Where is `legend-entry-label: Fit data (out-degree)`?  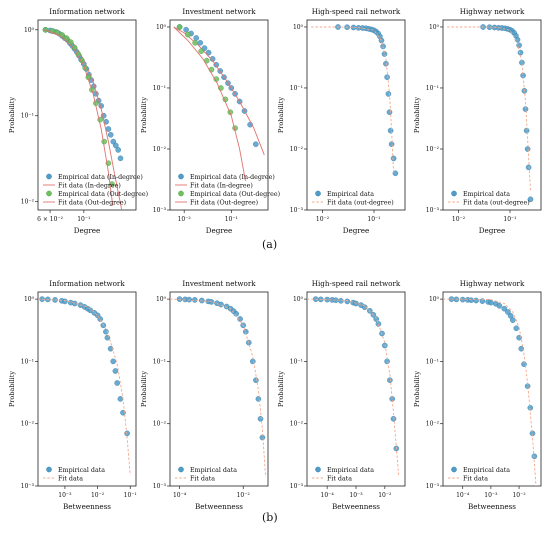
legend-entry-label: Fit data (out-degree) is located at coordinates (496, 203).